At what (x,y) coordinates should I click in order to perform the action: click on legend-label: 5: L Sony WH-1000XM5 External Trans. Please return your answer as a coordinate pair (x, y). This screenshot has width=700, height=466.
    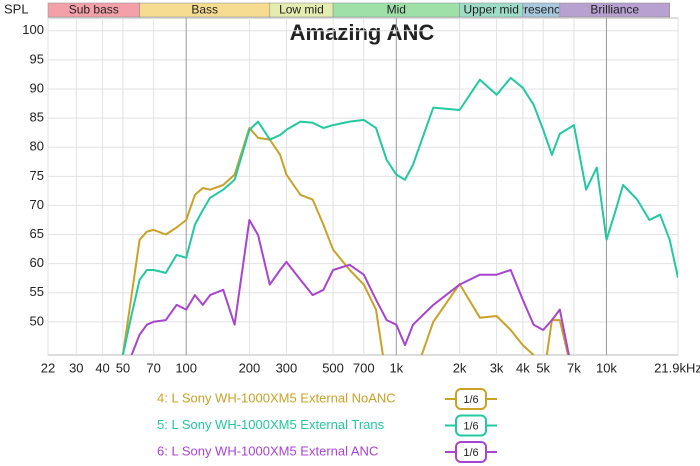
    Looking at the image, I should click on (271, 424).